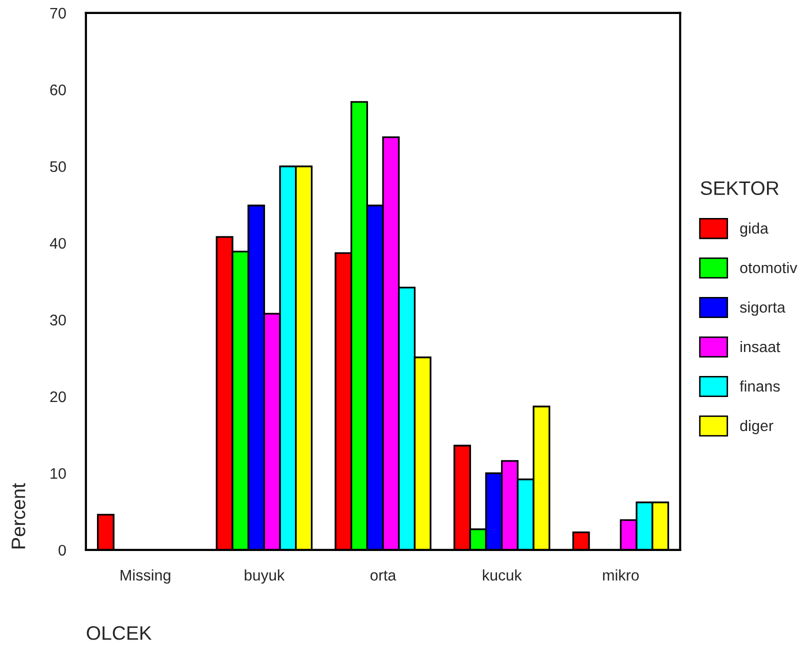  I want to click on legend-label: gida, so click(754, 229).